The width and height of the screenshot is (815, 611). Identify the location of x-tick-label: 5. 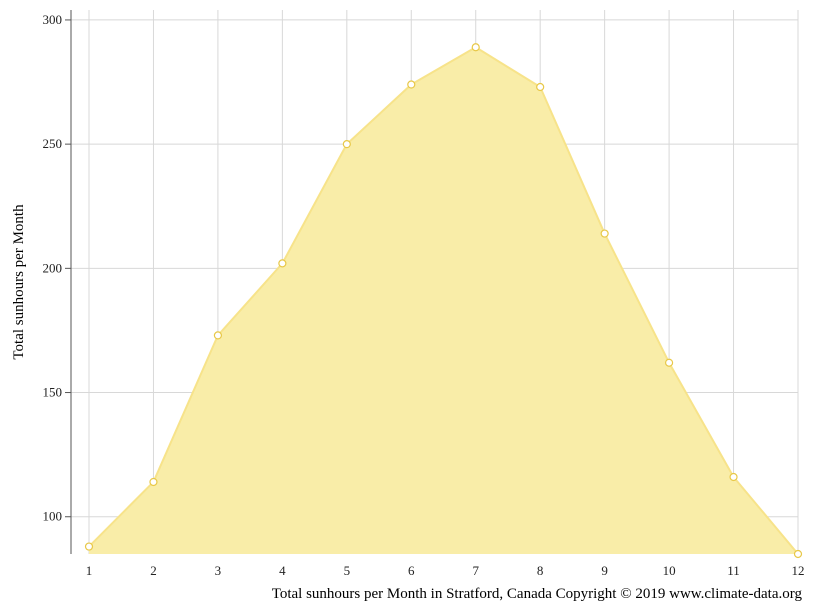
(347, 570).